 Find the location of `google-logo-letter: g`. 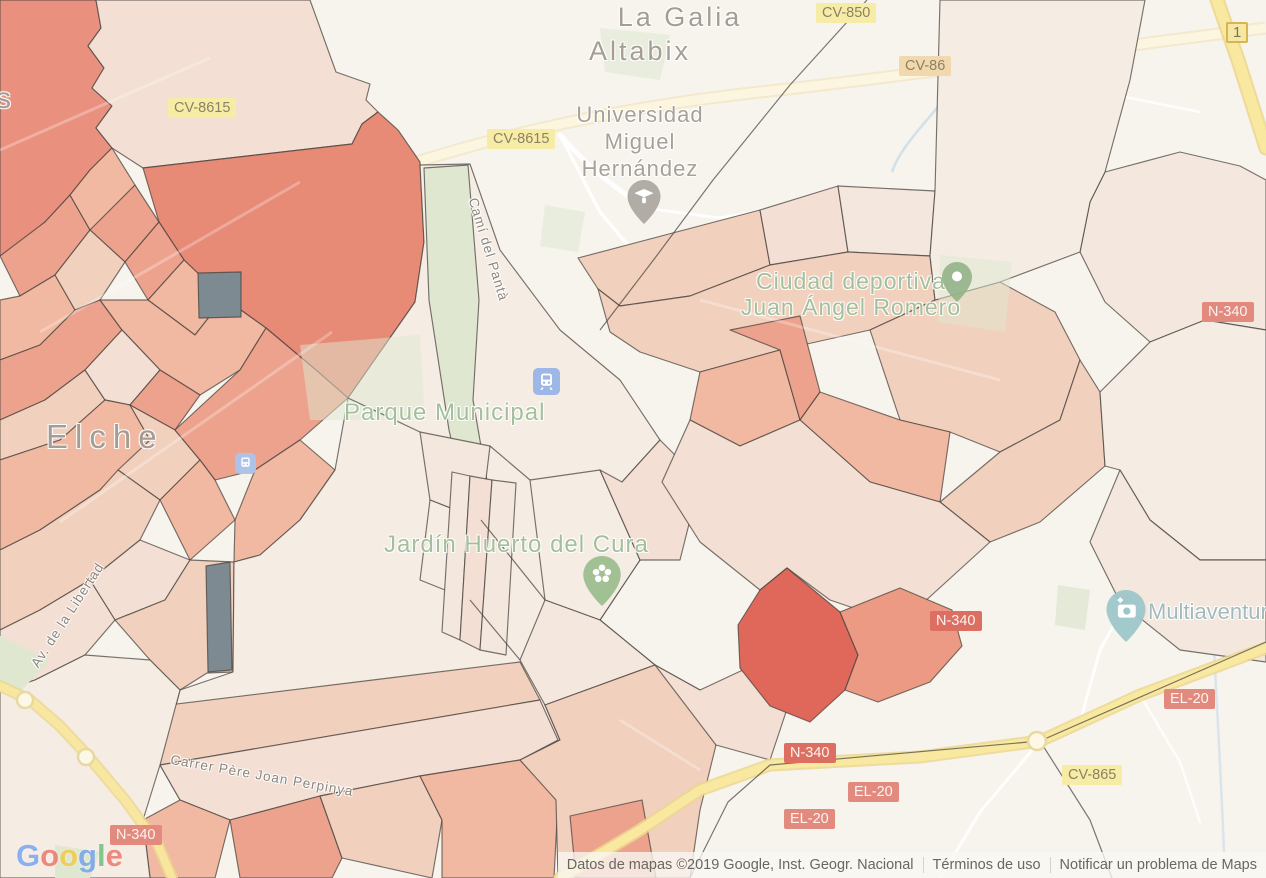

google-logo-letter: g is located at coordinates (87, 855).